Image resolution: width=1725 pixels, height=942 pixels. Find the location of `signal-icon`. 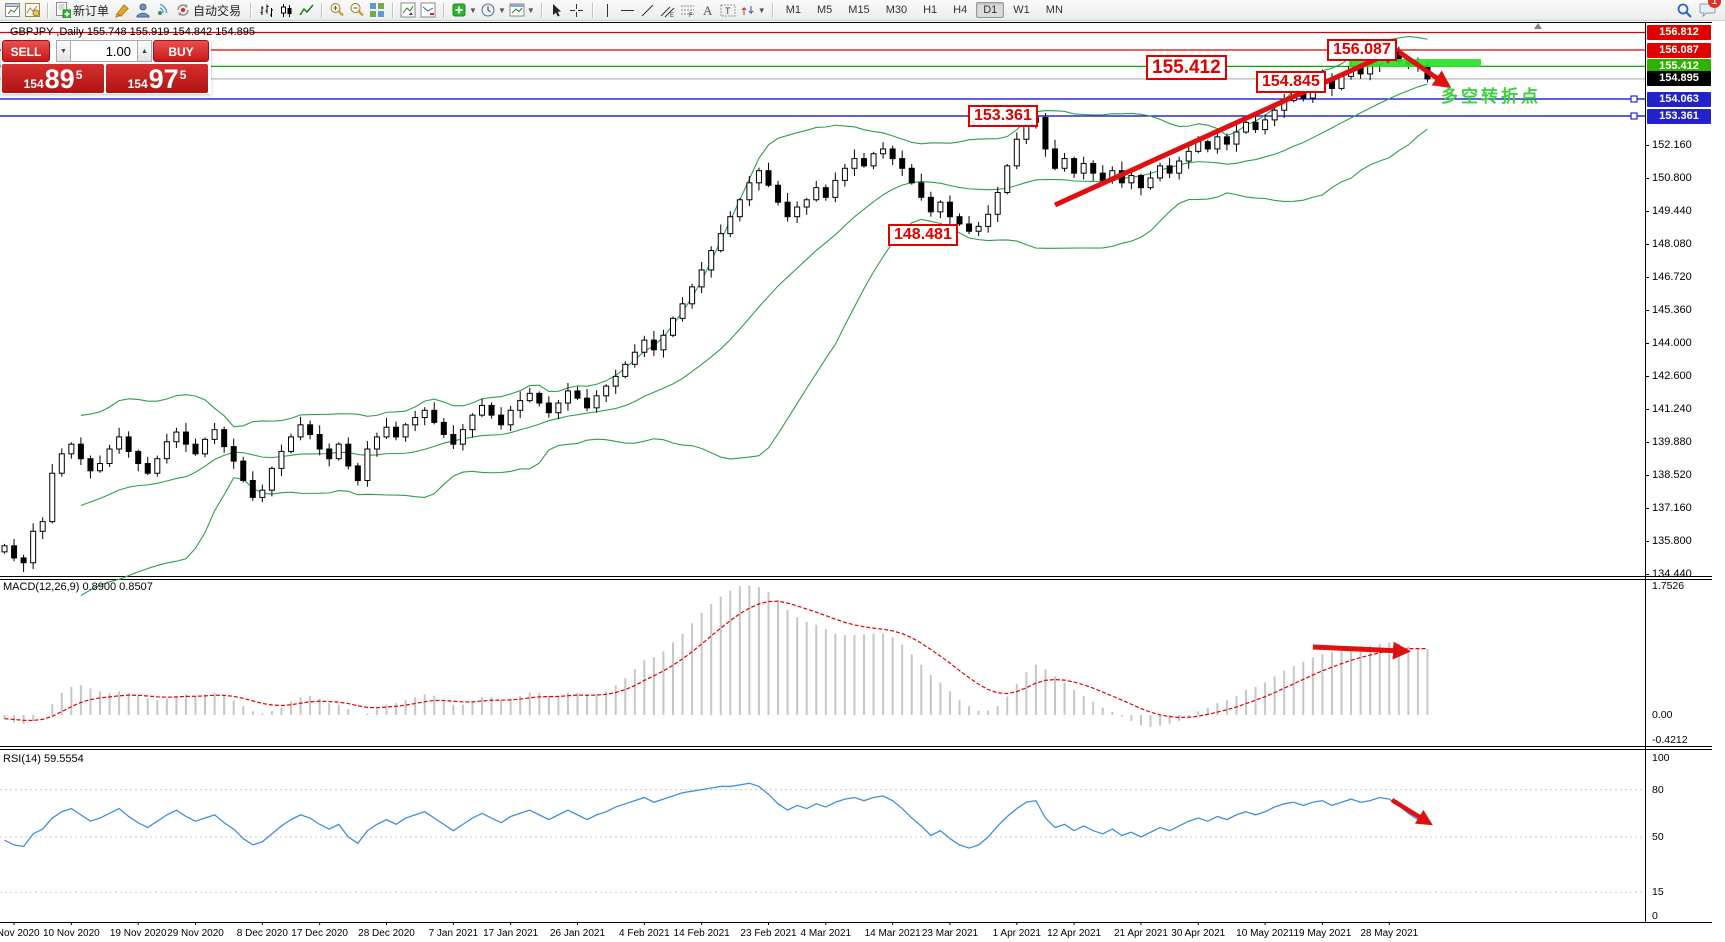

signal-icon is located at coordinates (163, 10).